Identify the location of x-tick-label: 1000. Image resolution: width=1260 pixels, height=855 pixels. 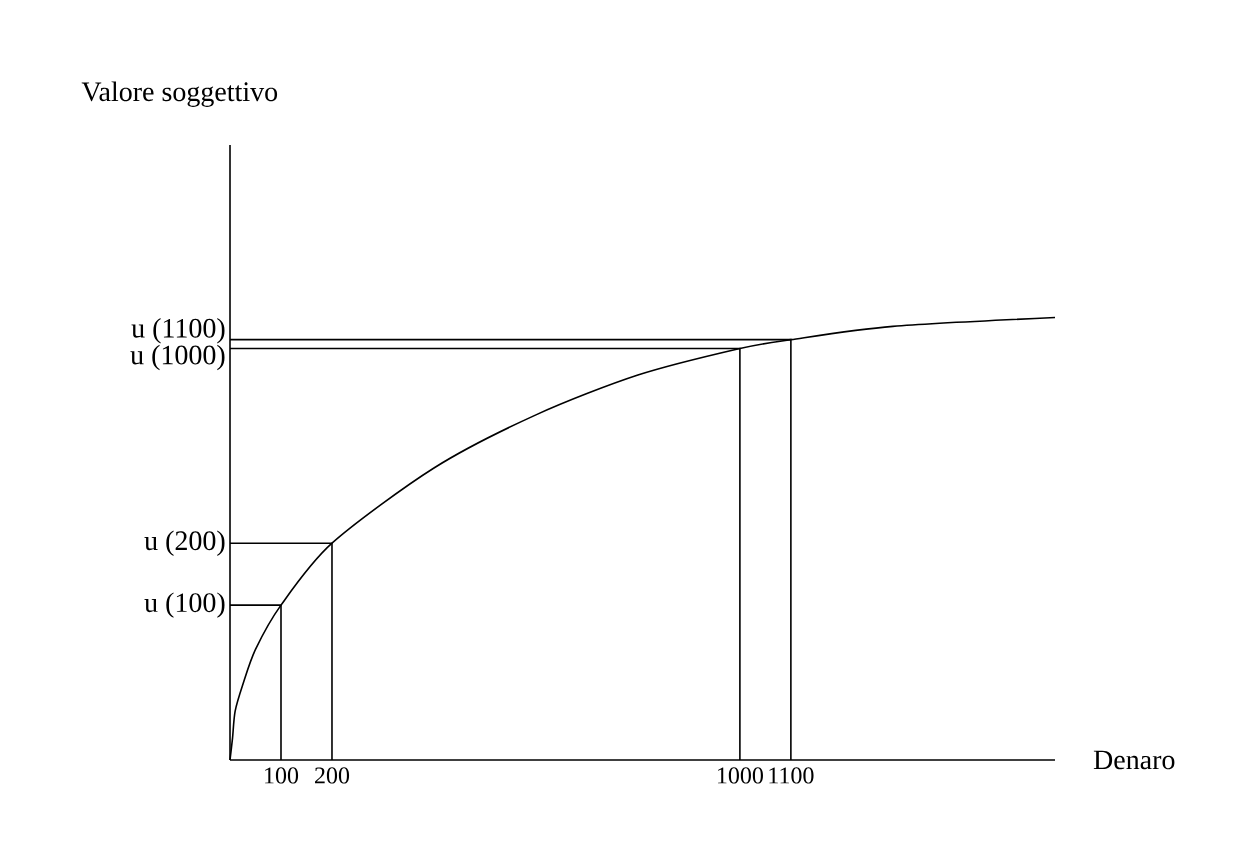
(740, 775).